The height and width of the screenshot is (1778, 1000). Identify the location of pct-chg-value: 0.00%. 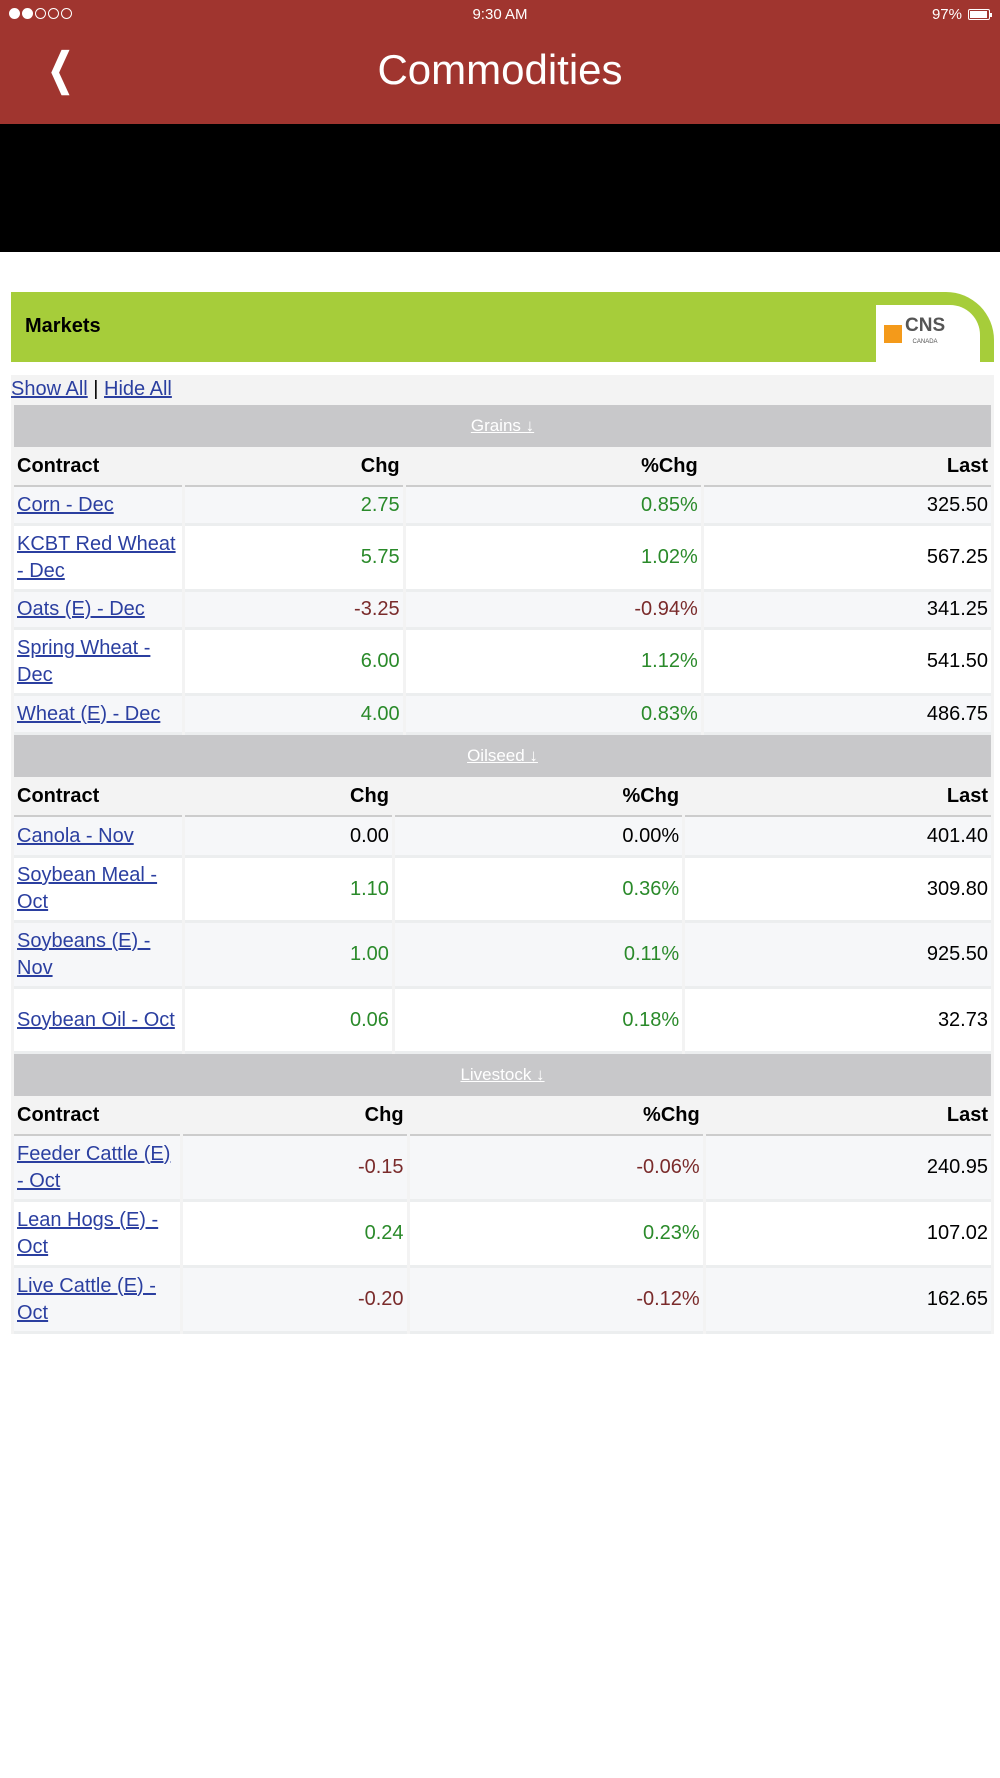
(538, 837).